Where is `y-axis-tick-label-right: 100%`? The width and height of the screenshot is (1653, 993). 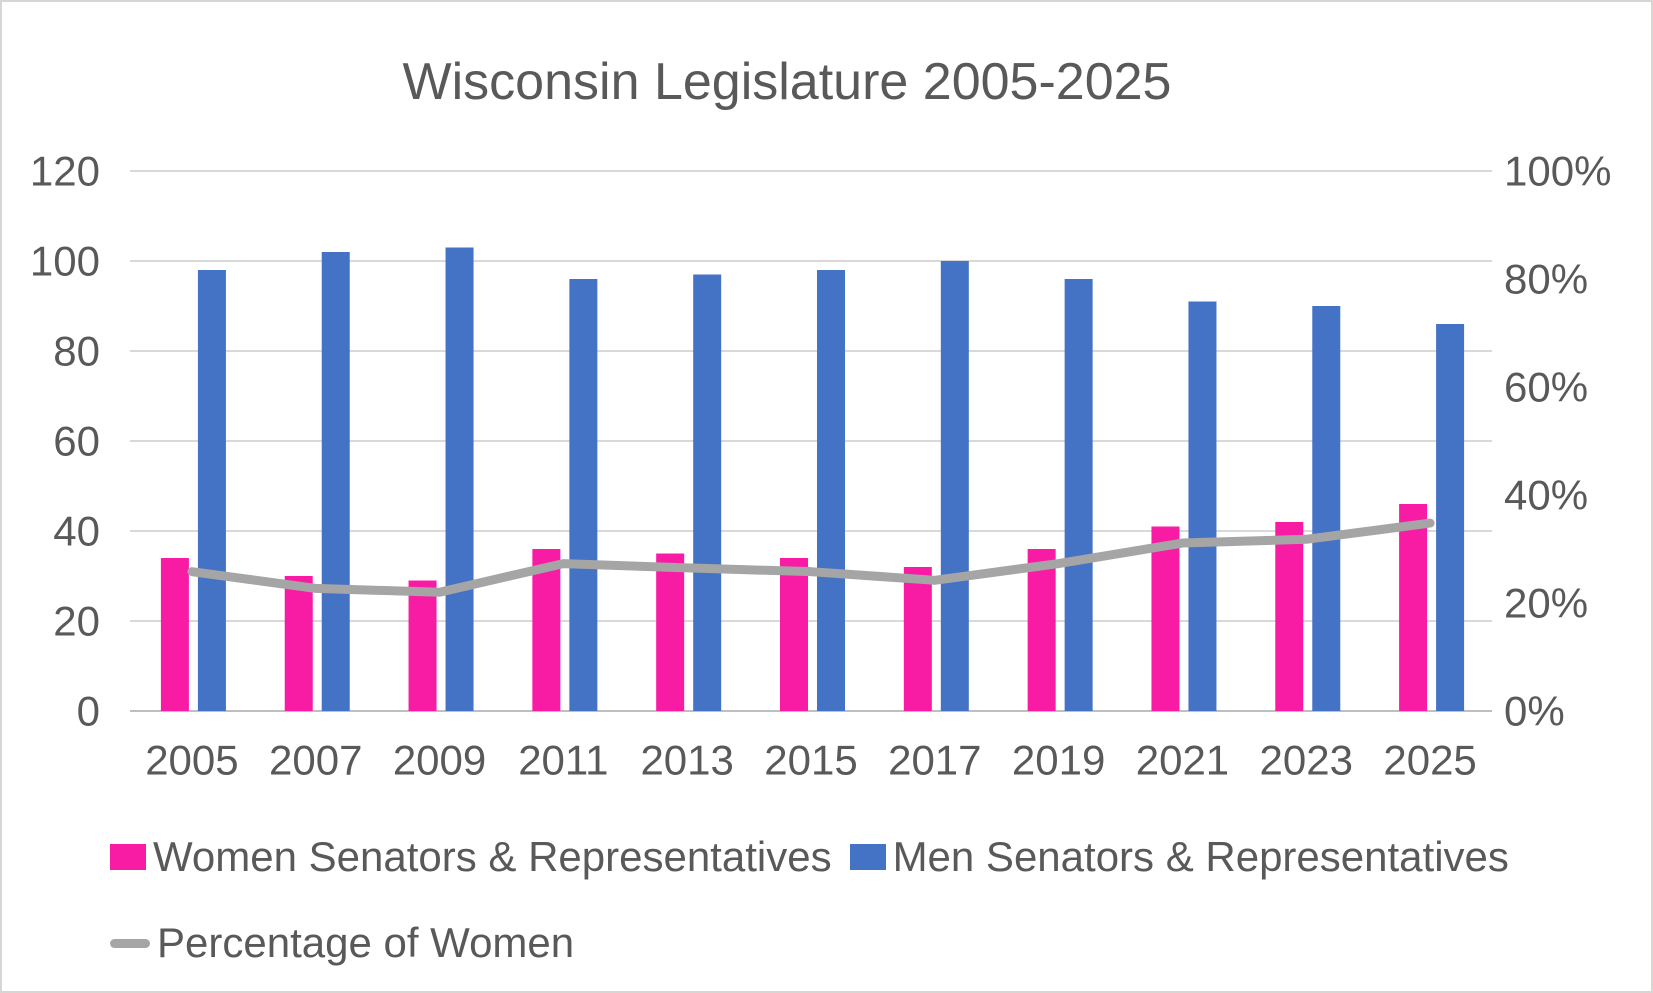 y-axis-tick-label-right: 100% is located at coordinates (1557, 171).